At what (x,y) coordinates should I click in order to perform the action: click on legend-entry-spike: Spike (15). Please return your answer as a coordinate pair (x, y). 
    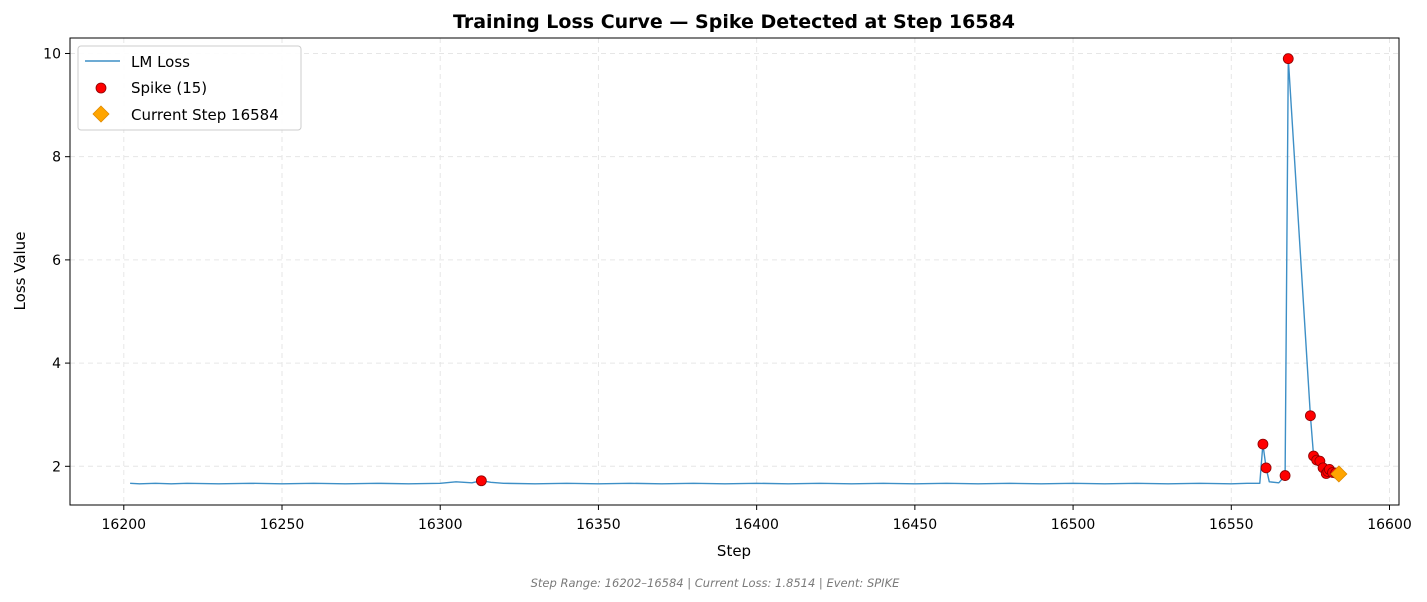
    Looking at the image, I should click on (169, 88).